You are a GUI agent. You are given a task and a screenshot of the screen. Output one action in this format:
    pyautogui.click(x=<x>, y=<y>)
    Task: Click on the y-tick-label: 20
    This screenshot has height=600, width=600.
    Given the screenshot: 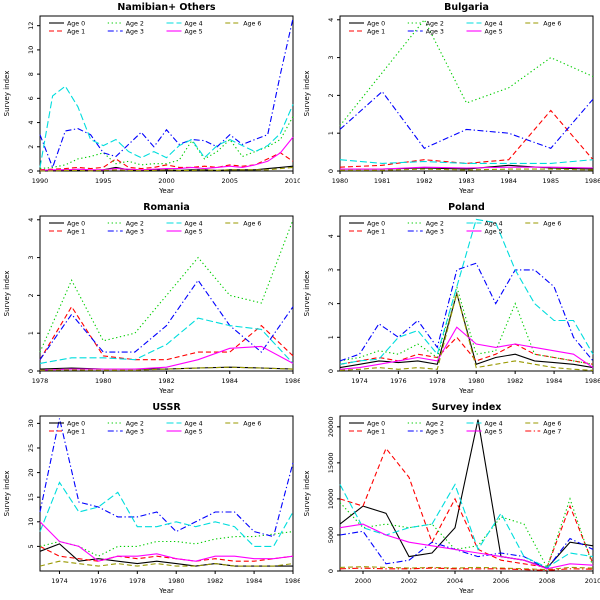 What is the action you would take?
    pyautogui.click(x=31, y=472)
    